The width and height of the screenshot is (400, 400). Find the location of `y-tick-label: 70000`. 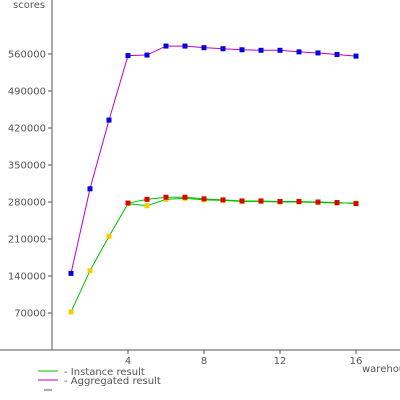

y-tick-label: 70000 is located at coordinates (30, 314).